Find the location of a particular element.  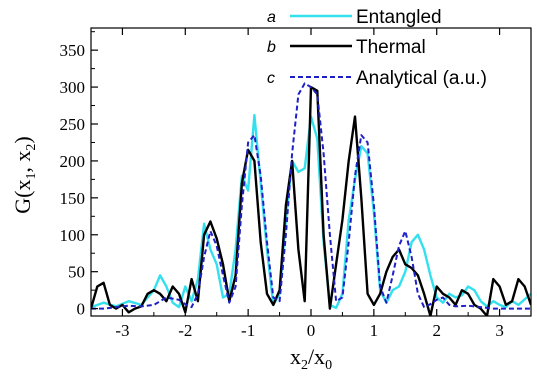

y-tick-label: 100 is located at coordinates (73, 235).